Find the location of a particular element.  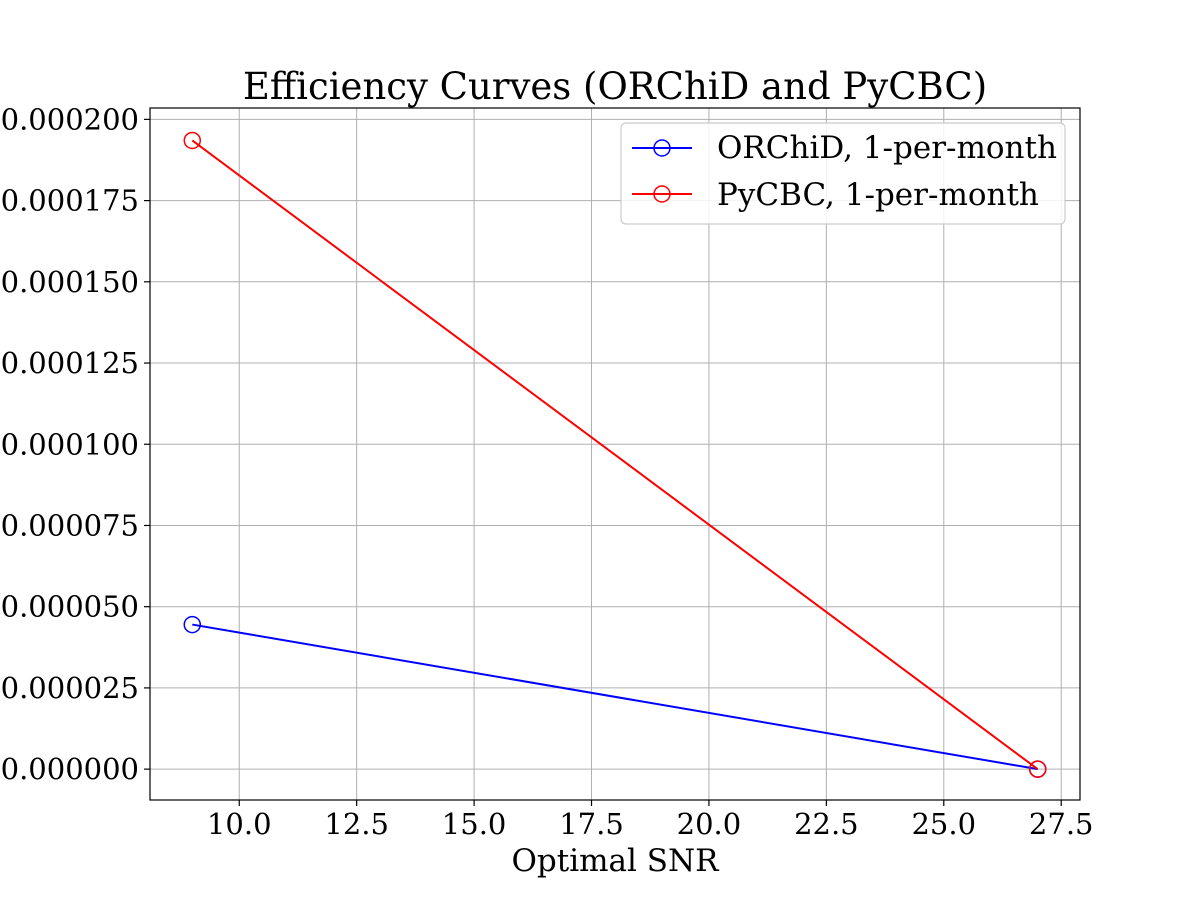

legend-label-pycbc: PyCBC, 1-per-month is located at coordinates (878, 195).